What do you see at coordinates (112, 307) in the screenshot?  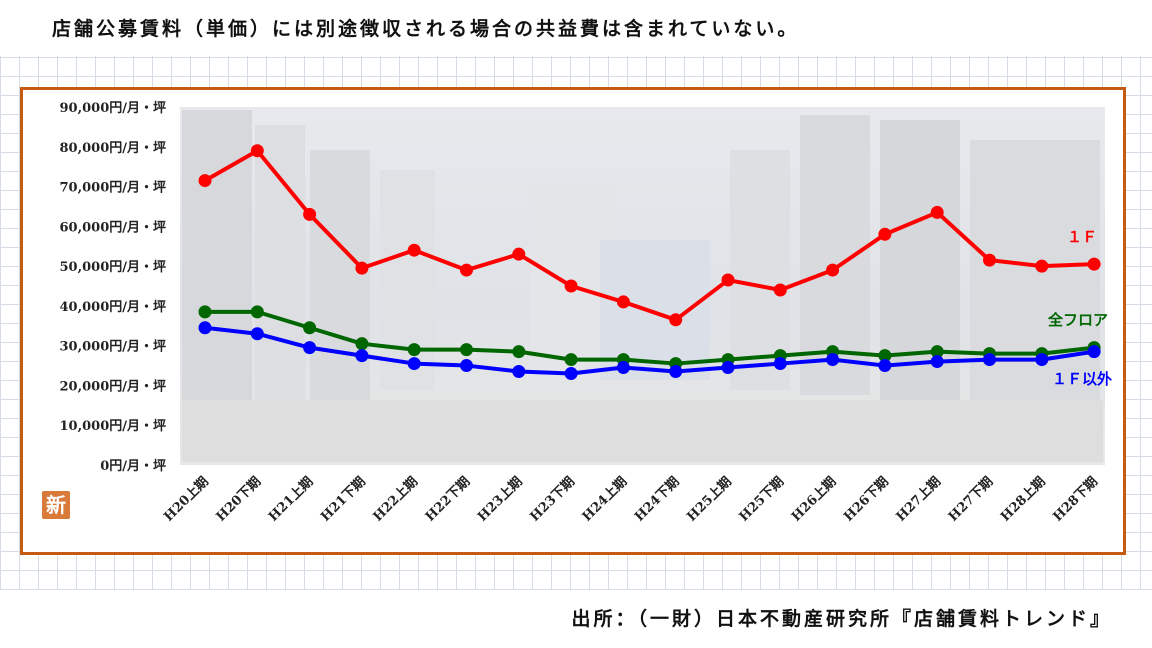 I see `y-tick-label-4: 40,000円/月・坪` at bounding box center [112, 307].